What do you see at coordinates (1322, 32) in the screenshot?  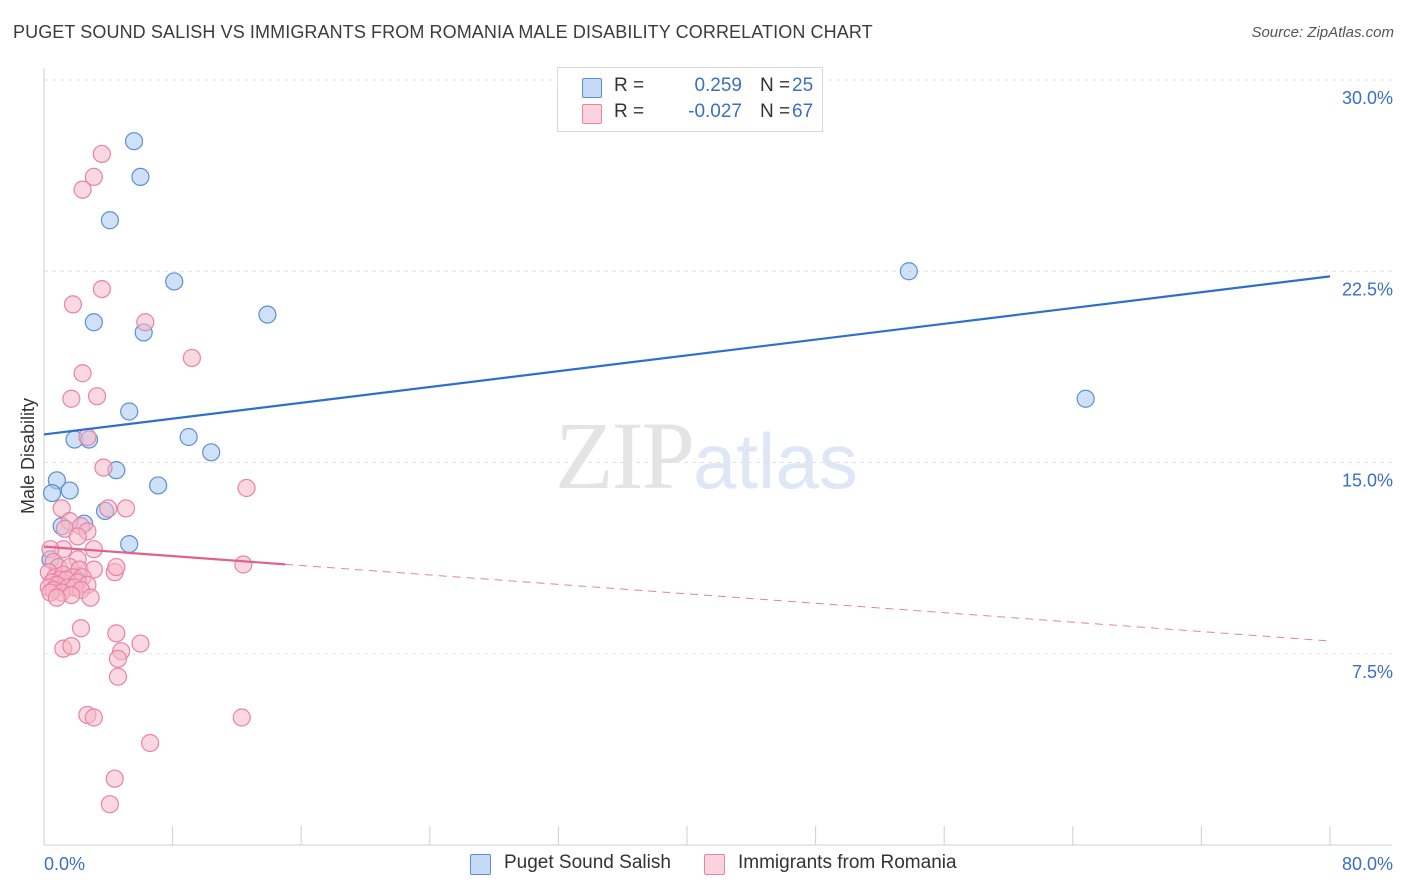 I see `source-label: Source: ZipAtlas.com` at bounding box center [1322, 32].